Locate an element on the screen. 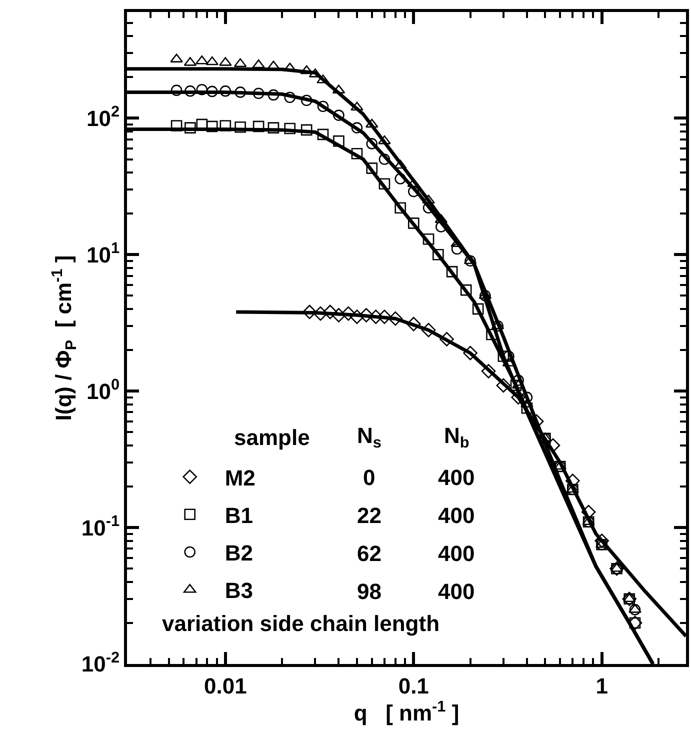 The width and height of the screenshot is (691, 755). x-tick-label: 1 is located at coordinates (602, 685).